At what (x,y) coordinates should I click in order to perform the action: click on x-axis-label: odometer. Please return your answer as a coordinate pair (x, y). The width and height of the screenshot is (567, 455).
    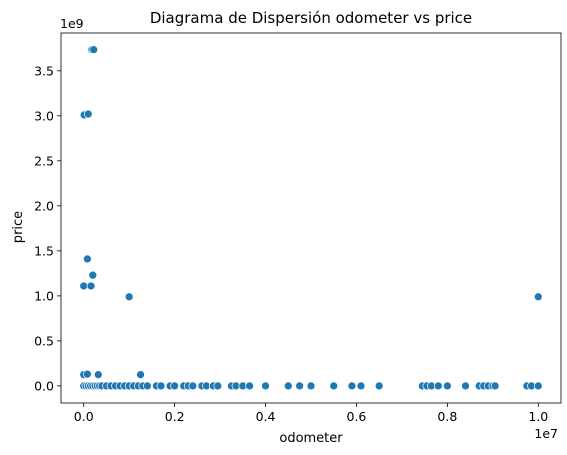
    Looking at the image, I should click on (311, 438).